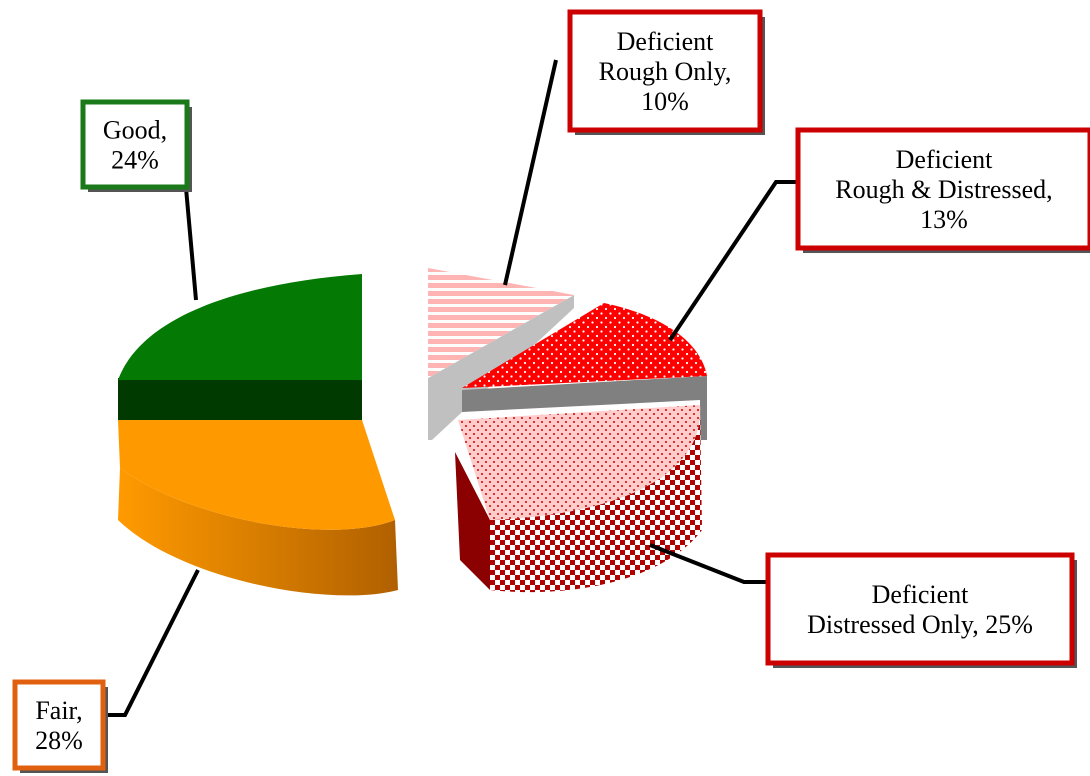 Image resolution: width=1090 pixels, height=776 pixels. What do you see at coordinates (944, 219) in the screenshot?
I see `callout-label-roughdist-line-3: 13%` at bounding box center [944, 219].